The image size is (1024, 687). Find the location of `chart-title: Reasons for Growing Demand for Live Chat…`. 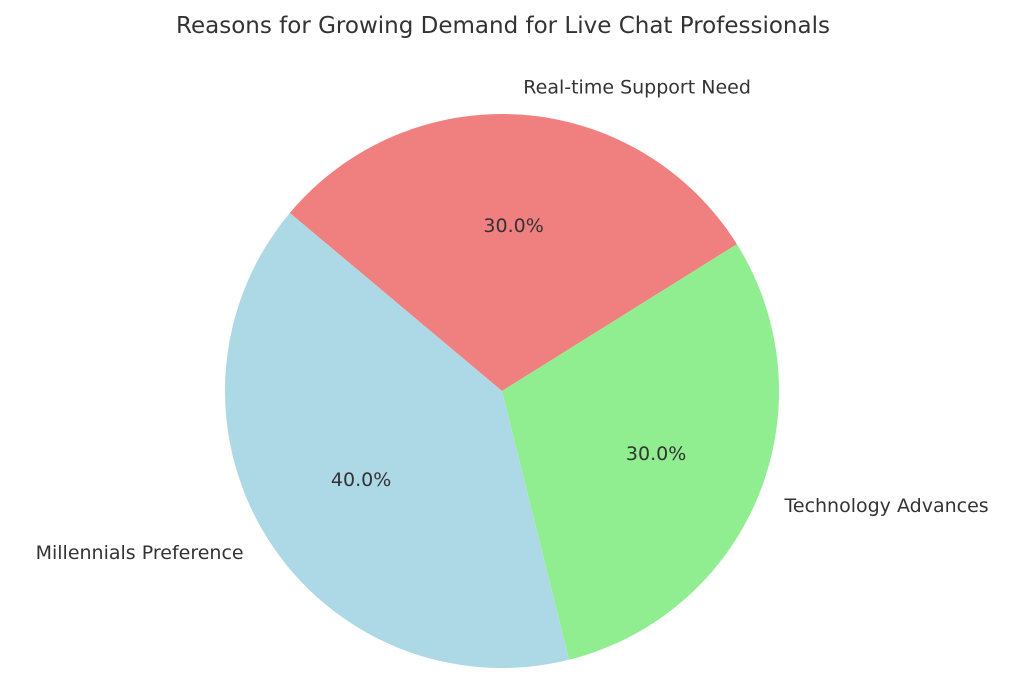

chart-title: Reasons for Growing Demand for Live Chat… is located at coordinates (503, 26).